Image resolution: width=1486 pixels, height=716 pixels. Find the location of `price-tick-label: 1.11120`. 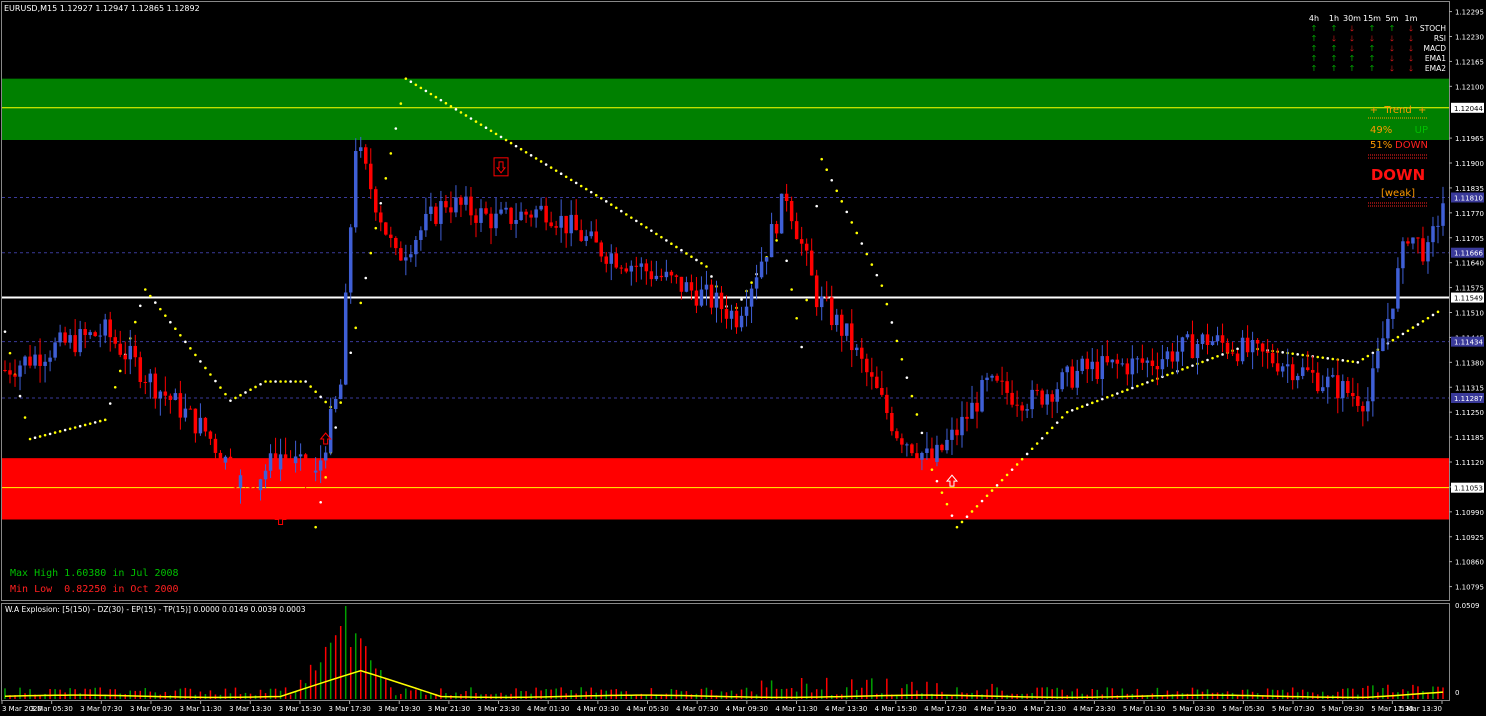

price-tick-label: 1.11120 is located at coordinates (1469, 463).